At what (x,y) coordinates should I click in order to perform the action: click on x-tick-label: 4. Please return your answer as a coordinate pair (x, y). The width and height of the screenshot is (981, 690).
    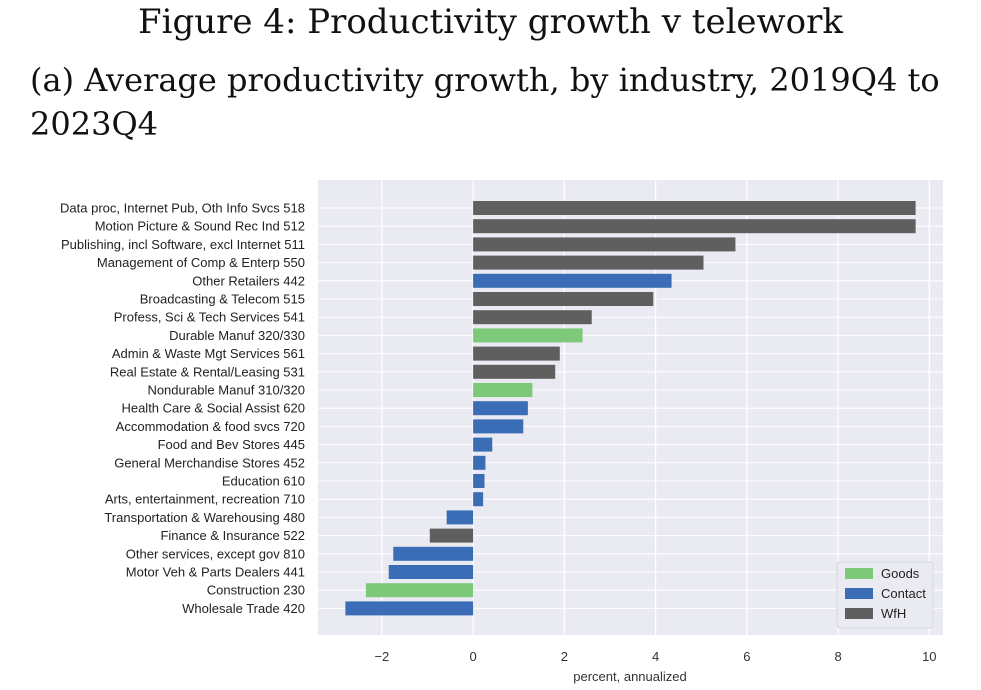
    Looking at the image, I should click on (655, 656).